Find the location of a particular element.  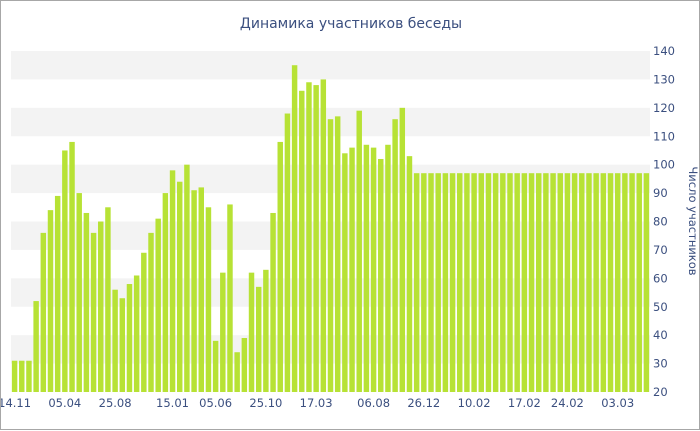

x-tick-label: 05.06 is located at coordinates (215, 403).